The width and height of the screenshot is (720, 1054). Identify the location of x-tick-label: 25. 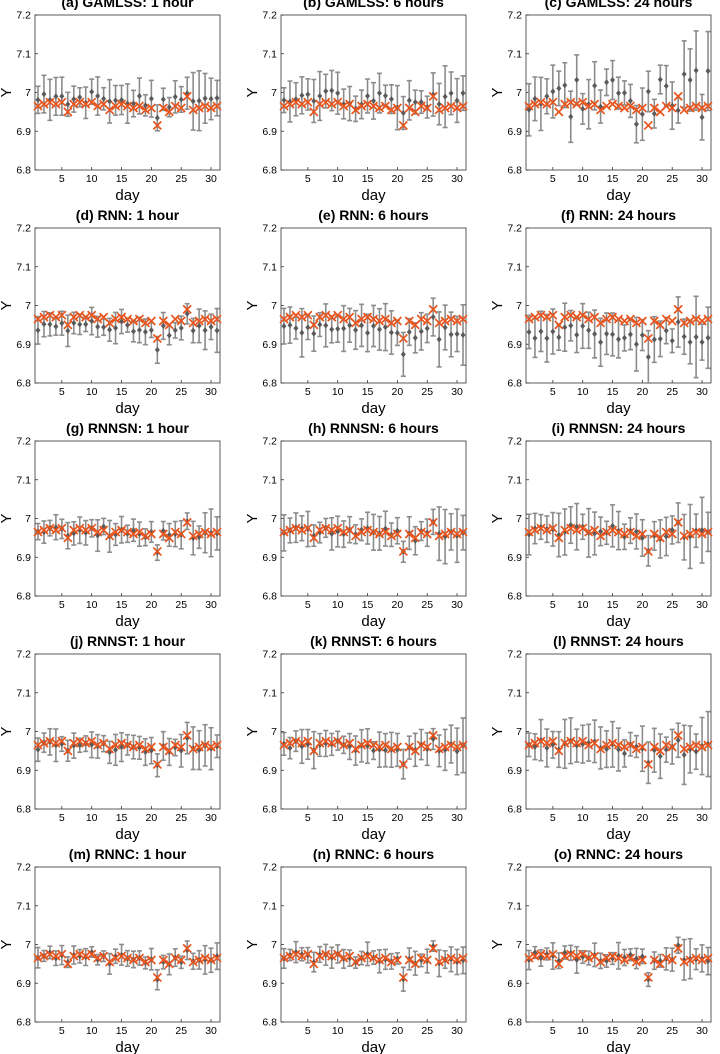
(181, 605).